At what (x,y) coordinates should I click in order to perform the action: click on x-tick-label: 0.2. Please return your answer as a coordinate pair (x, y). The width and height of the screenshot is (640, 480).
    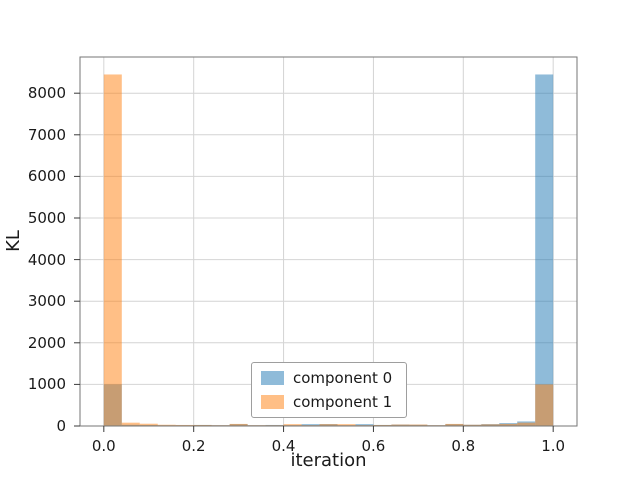
    Looking at the image, I should click on (193, 446).